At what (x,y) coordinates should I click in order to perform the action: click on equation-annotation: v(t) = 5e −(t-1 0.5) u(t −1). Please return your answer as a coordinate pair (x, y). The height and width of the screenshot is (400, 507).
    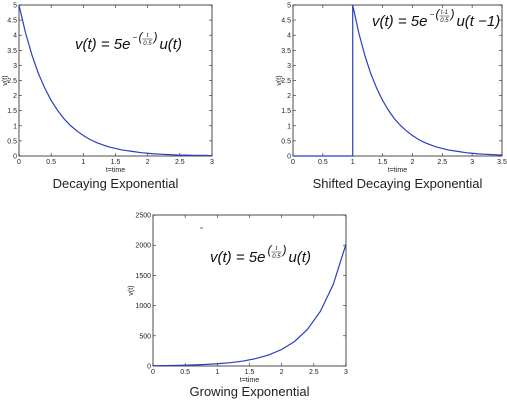
    Looking at the image, I should click on (436, 18).